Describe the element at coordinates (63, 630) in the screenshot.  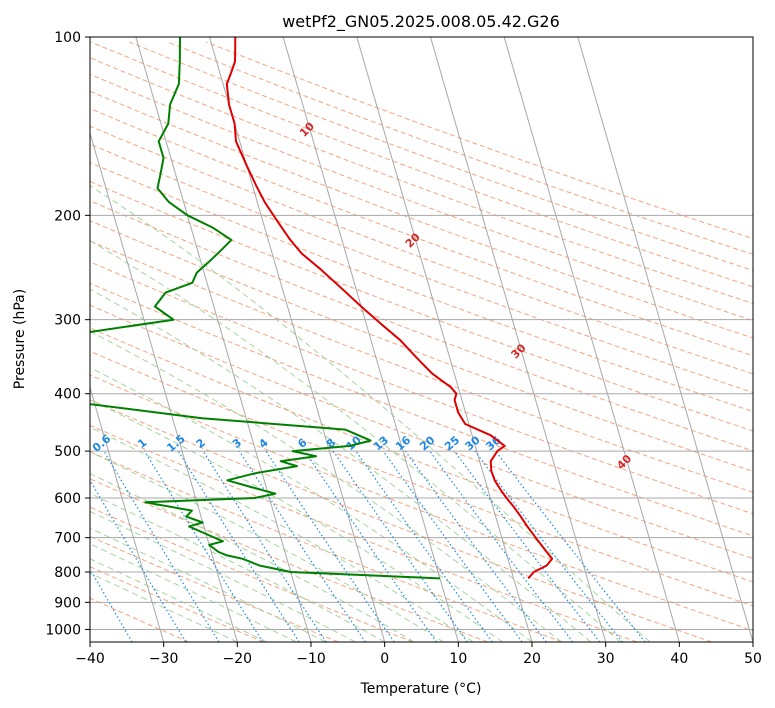
I see `y-tick-label: 1000` at that location.